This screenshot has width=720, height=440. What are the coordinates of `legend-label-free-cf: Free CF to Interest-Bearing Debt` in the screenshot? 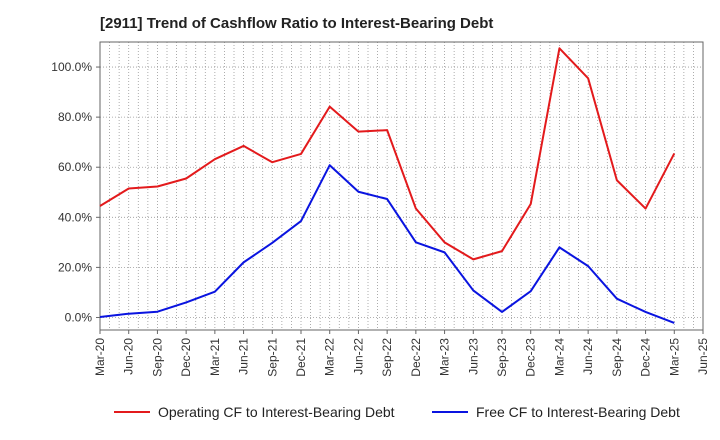 It's located at (578, 412).